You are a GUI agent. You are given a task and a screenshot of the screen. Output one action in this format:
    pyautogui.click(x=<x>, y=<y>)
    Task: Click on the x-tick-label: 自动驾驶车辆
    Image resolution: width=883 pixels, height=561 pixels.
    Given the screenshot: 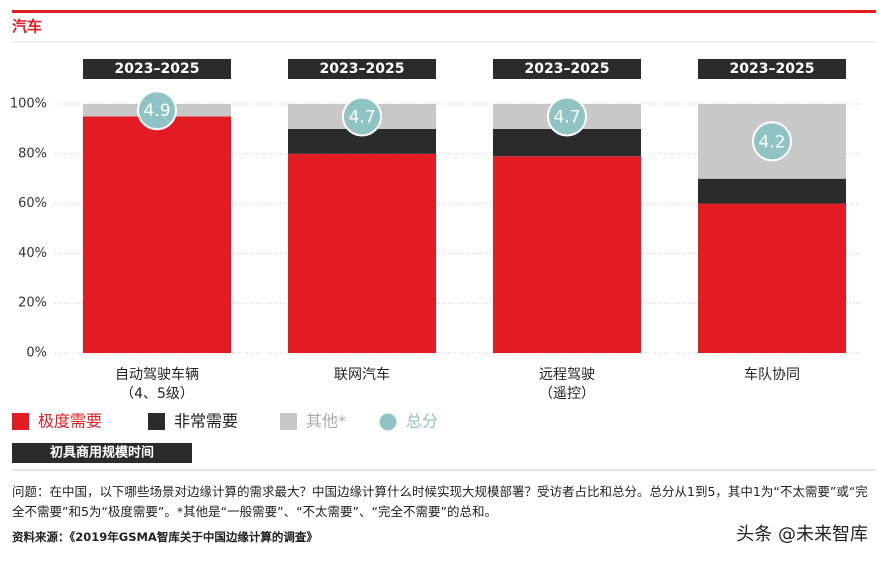 What is the action you would take?
    pyautogui.click(x=157, y=374)
    